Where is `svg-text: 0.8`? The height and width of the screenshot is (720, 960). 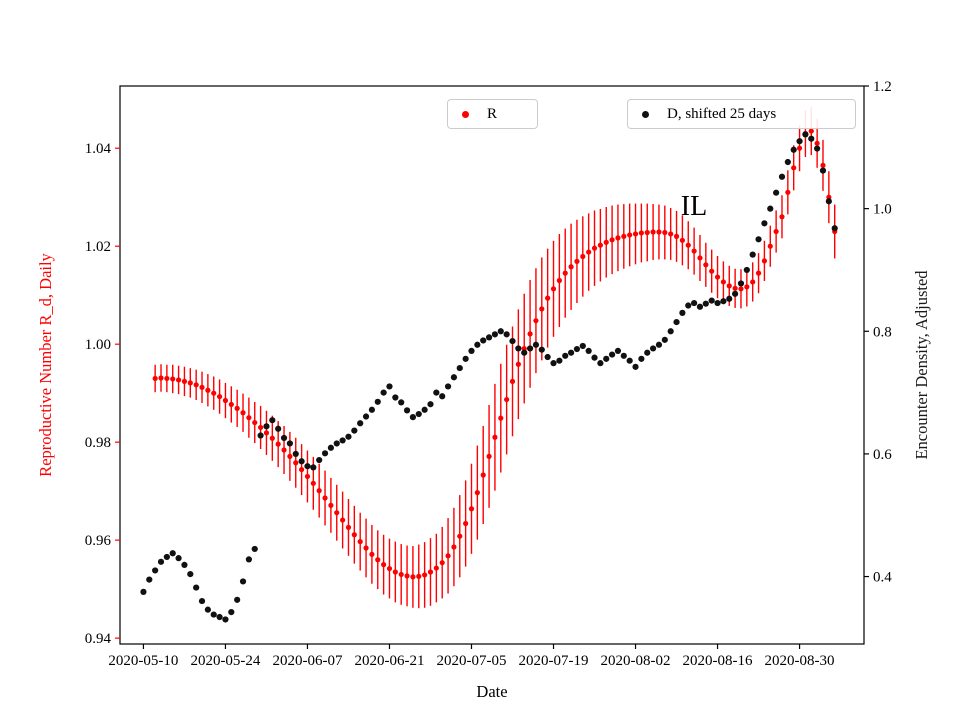
svg-text: 0.8 is located at coordinates (882, 332).